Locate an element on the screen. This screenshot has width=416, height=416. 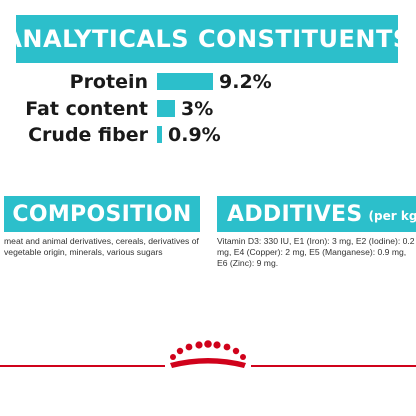
crude-fiber-bar is located at coordinates (159, 134).